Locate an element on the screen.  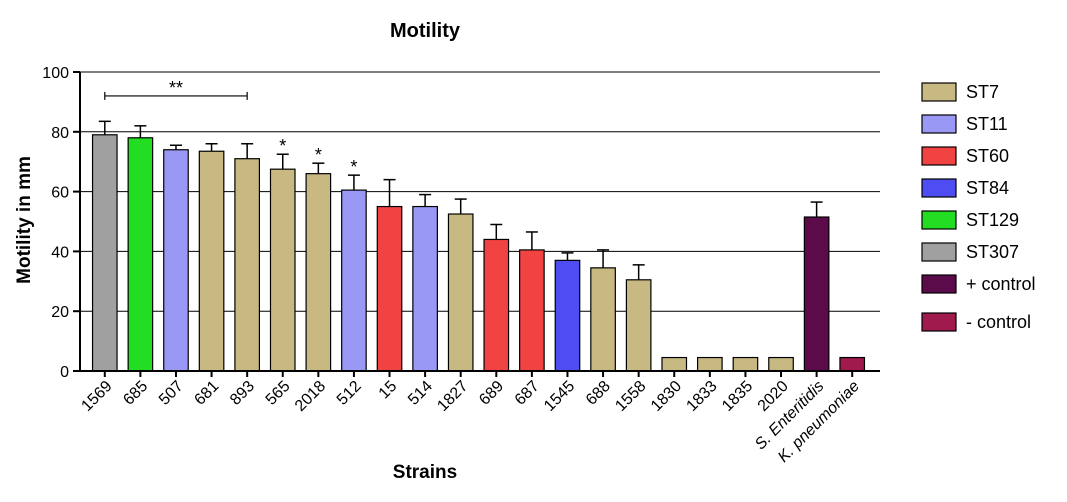
y-tick-label: 20 is located at coordinates (60, 312).